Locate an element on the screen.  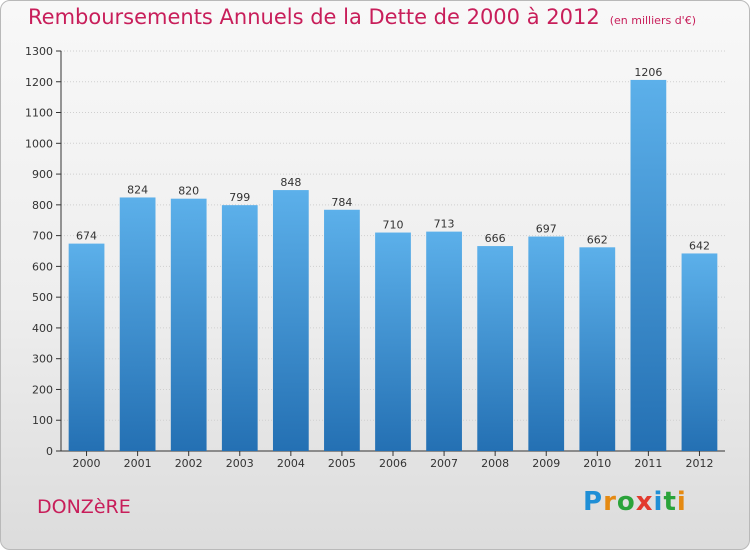
data-label: 710 is located at coordinates (393, 225).